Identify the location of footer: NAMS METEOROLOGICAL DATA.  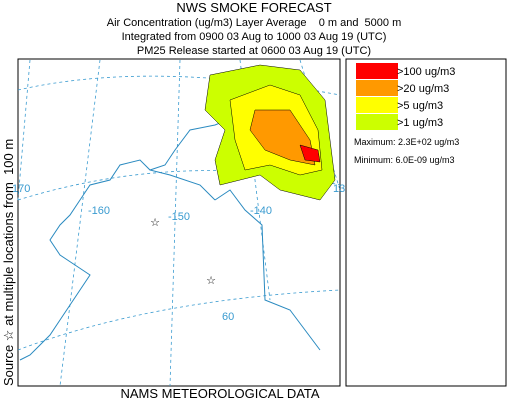
(219, 393).